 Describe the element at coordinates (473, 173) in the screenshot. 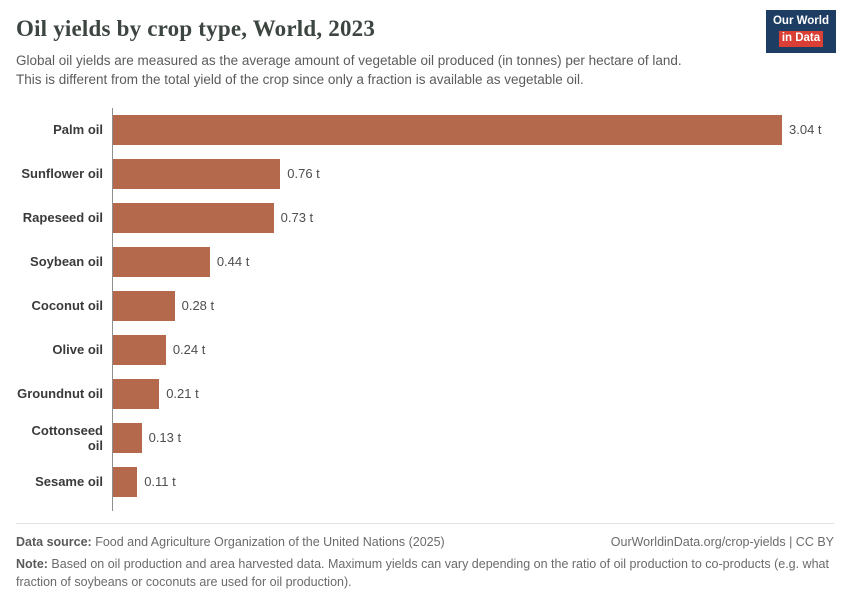

I see `bar-track: 0.76 t` at that location.